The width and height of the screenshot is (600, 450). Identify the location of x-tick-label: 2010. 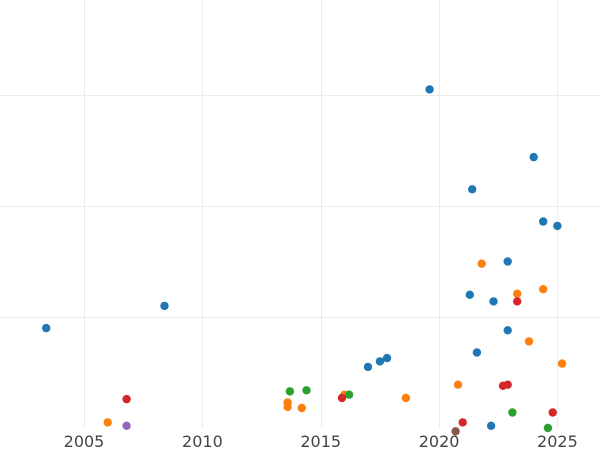
(202, 441).